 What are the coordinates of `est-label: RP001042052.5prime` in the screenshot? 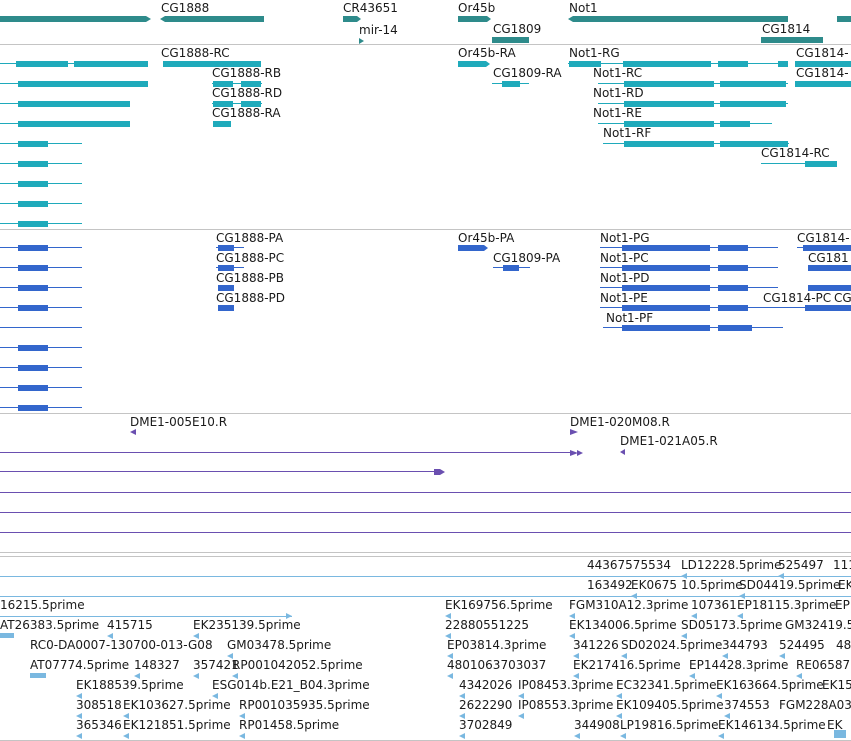 It's located at (297, 665).